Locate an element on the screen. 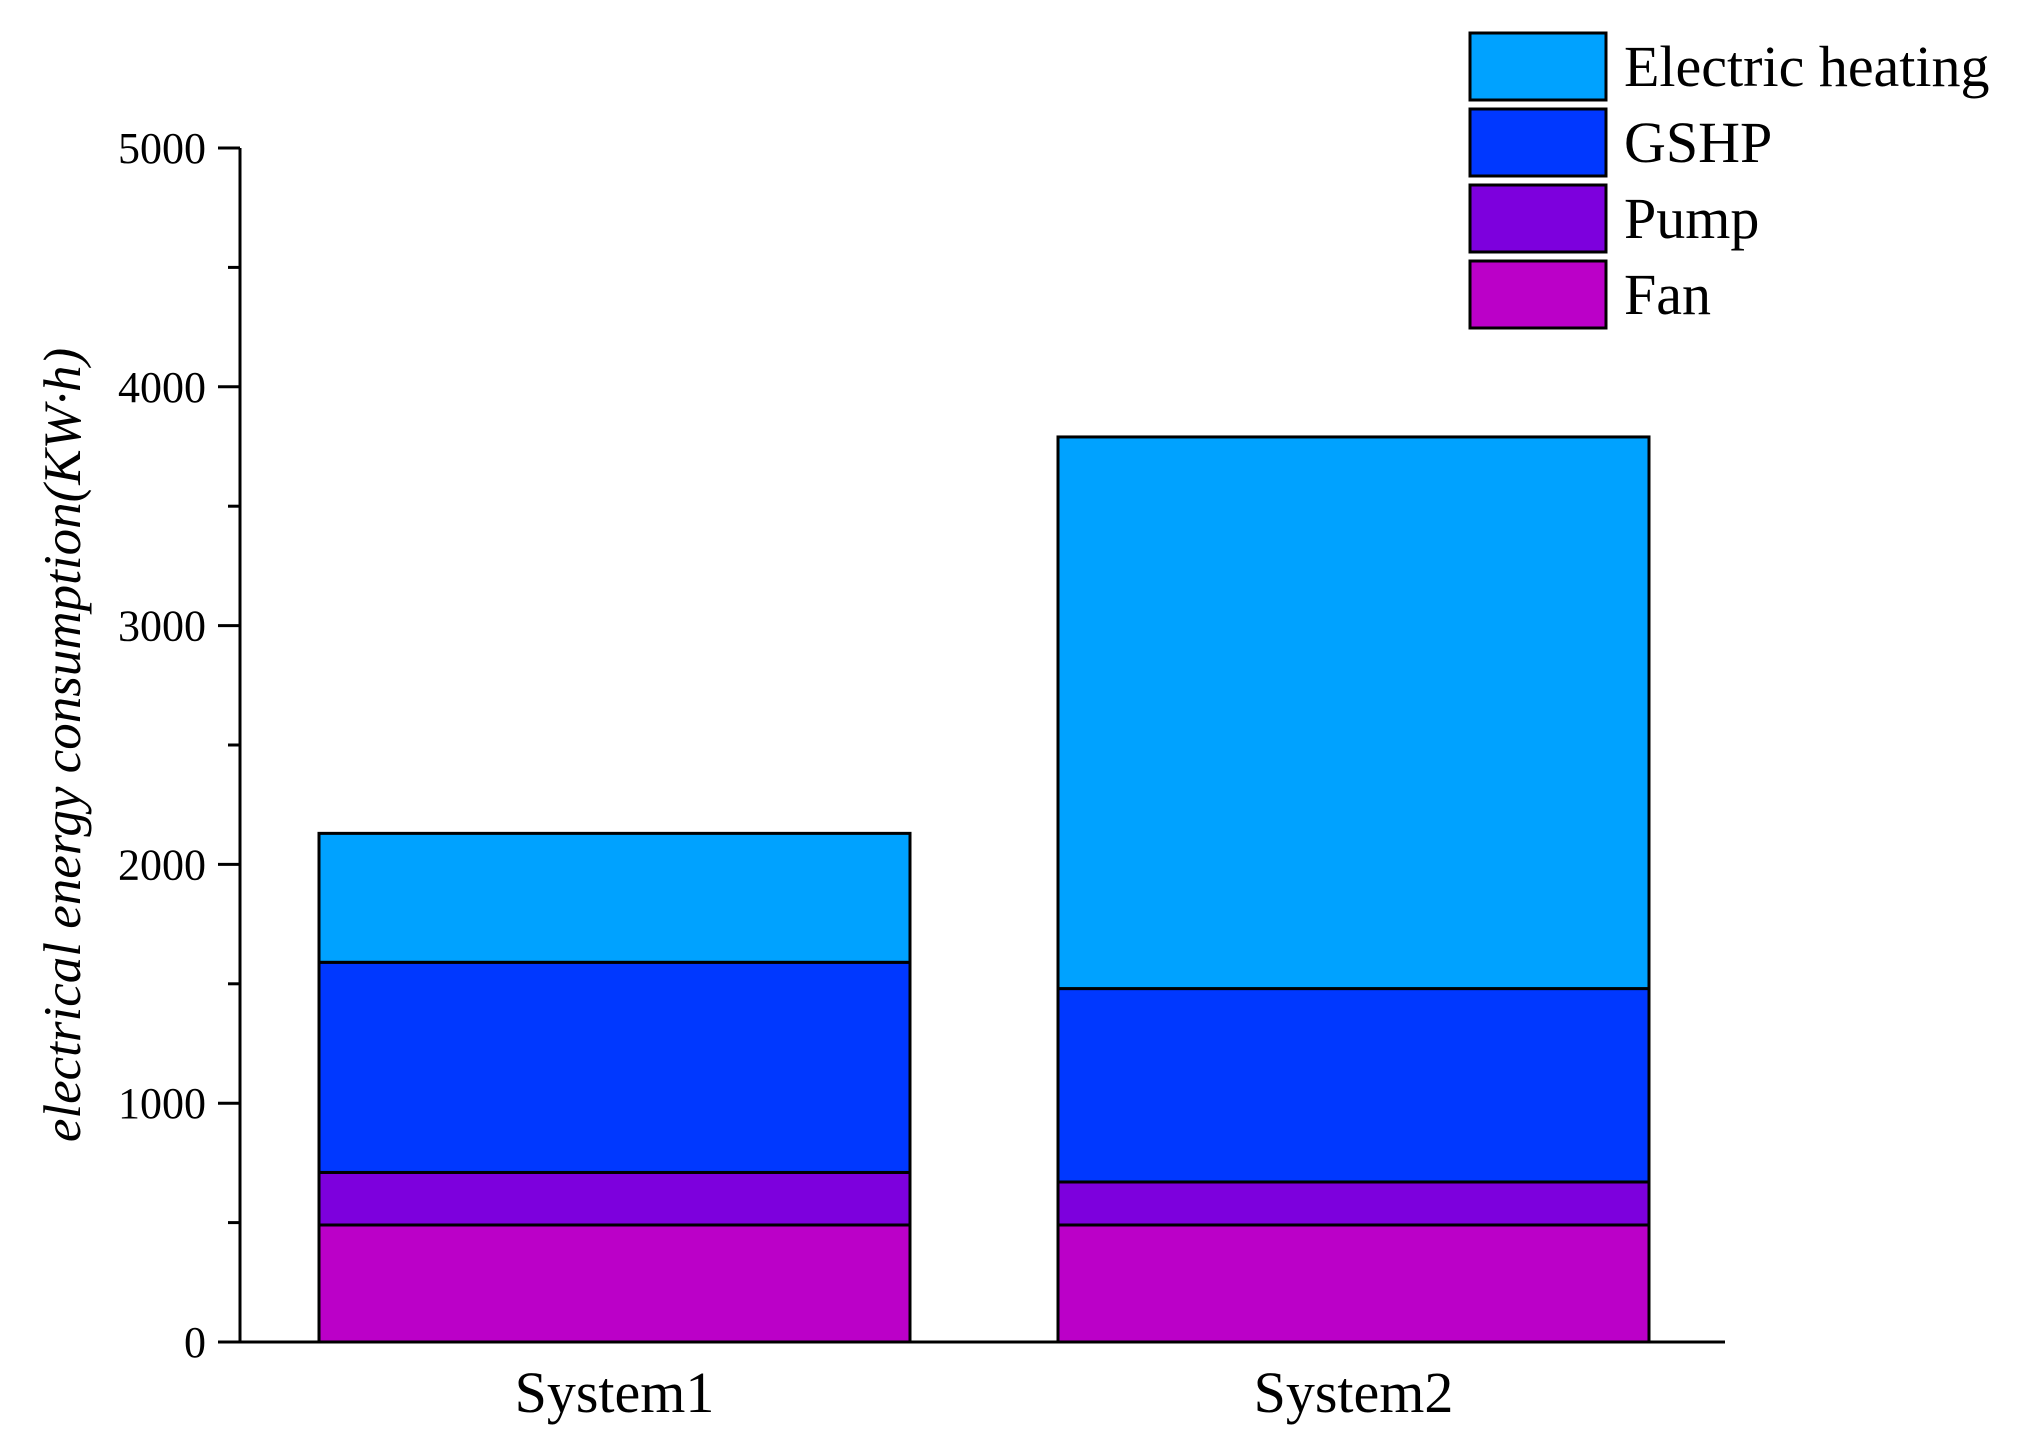  y-tick-label: 3000 is located at coordinates (162, 626).